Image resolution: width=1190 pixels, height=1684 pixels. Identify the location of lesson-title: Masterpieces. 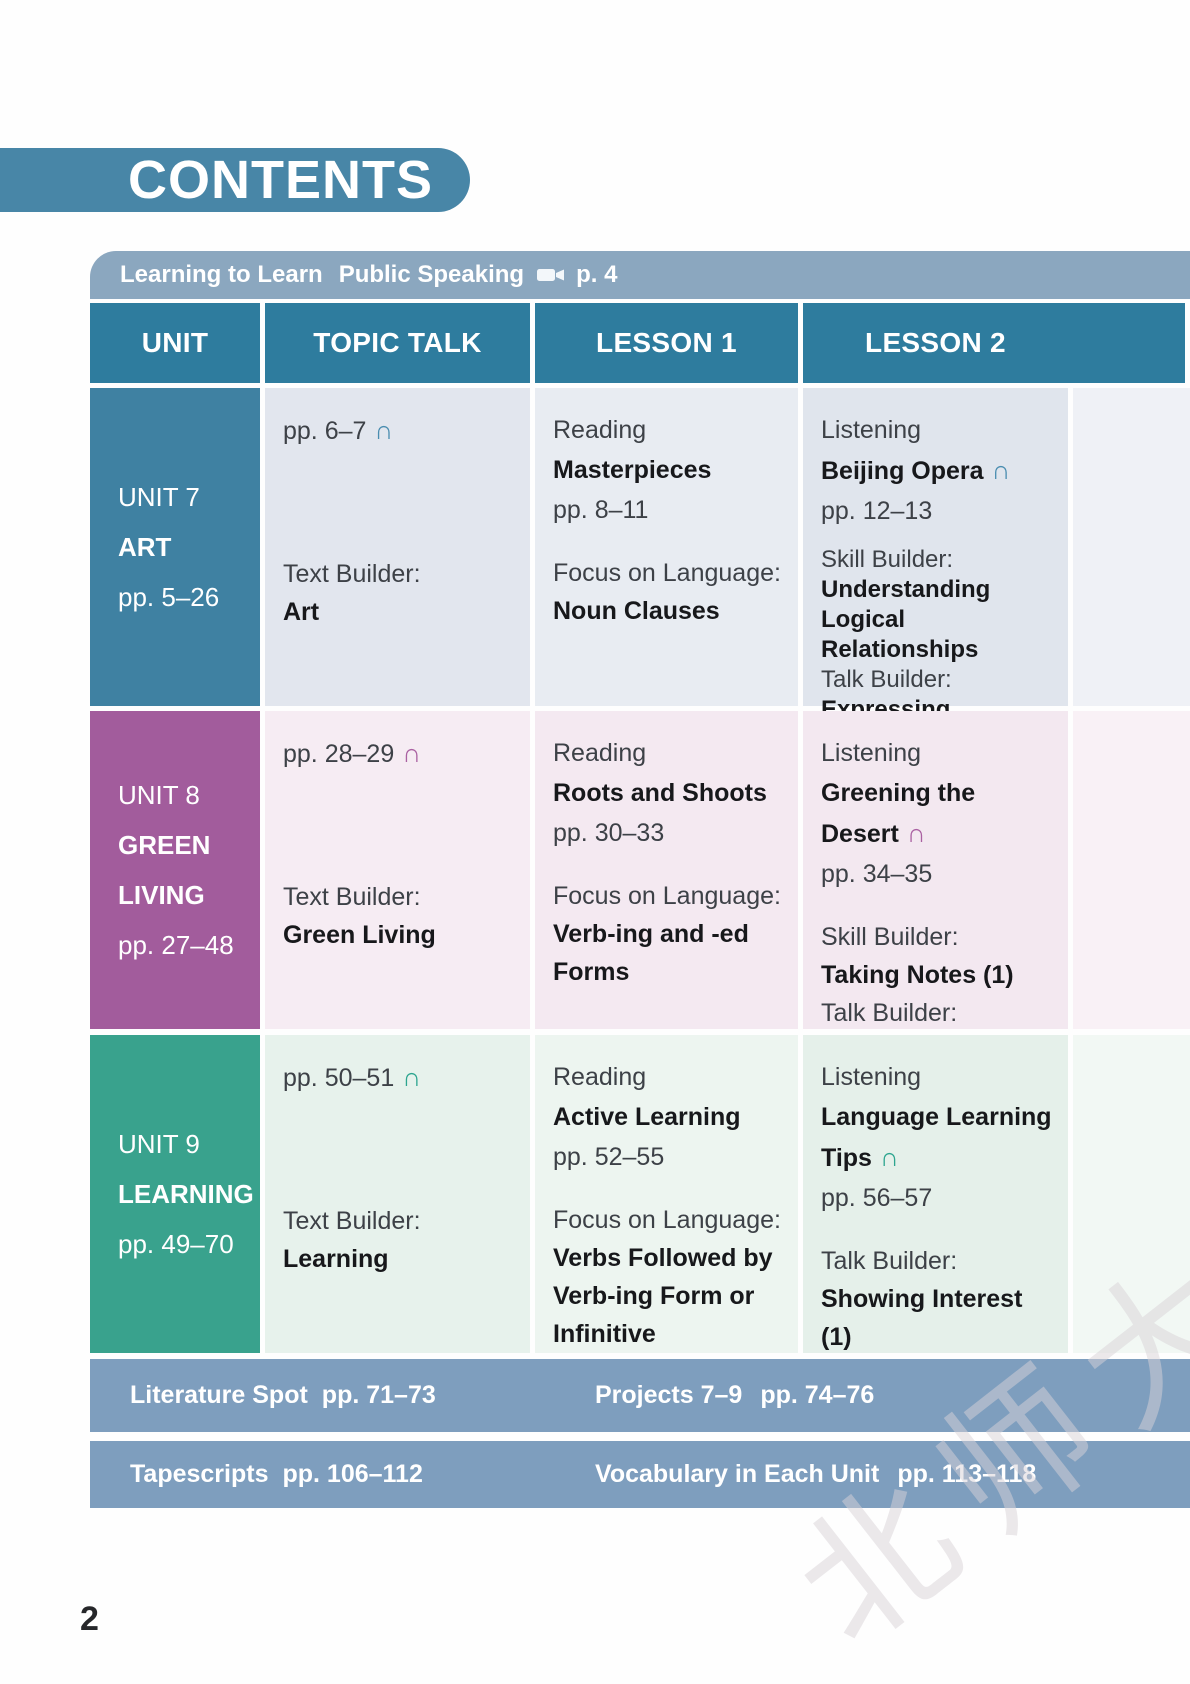
(632, 470).